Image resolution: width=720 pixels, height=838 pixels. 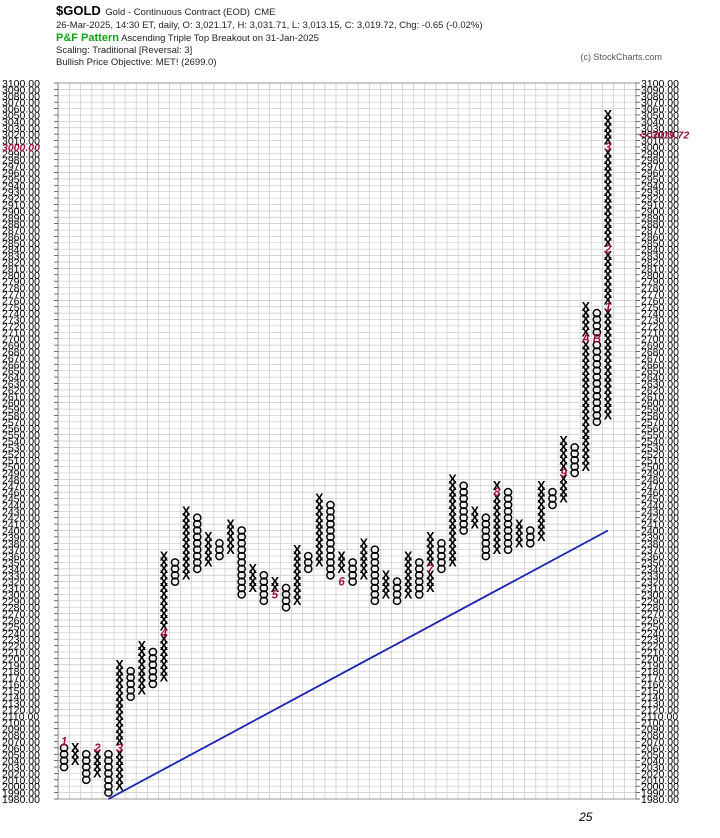 What do you see at coordinates (660, 205) in the screenshot?
I see `y-tick-label-right: 2910.00` at bounding box center [660, 205].